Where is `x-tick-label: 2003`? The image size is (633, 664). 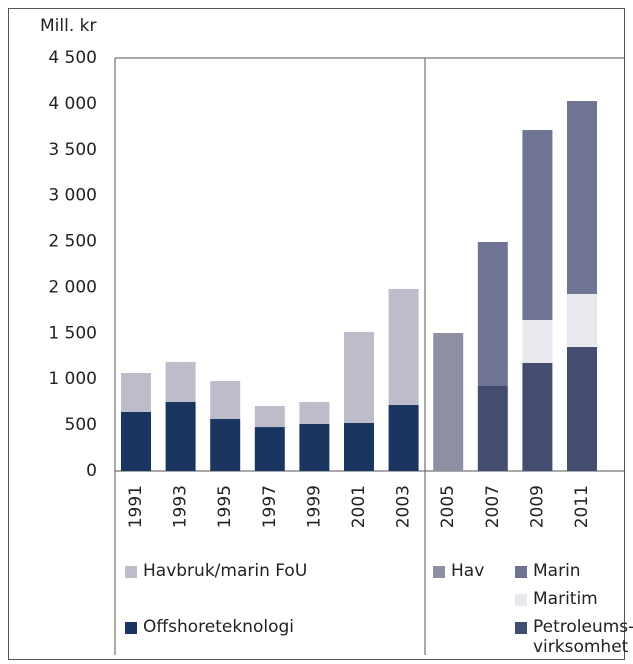
x-tick-label: 2003 is located at coordinates (404, 506).